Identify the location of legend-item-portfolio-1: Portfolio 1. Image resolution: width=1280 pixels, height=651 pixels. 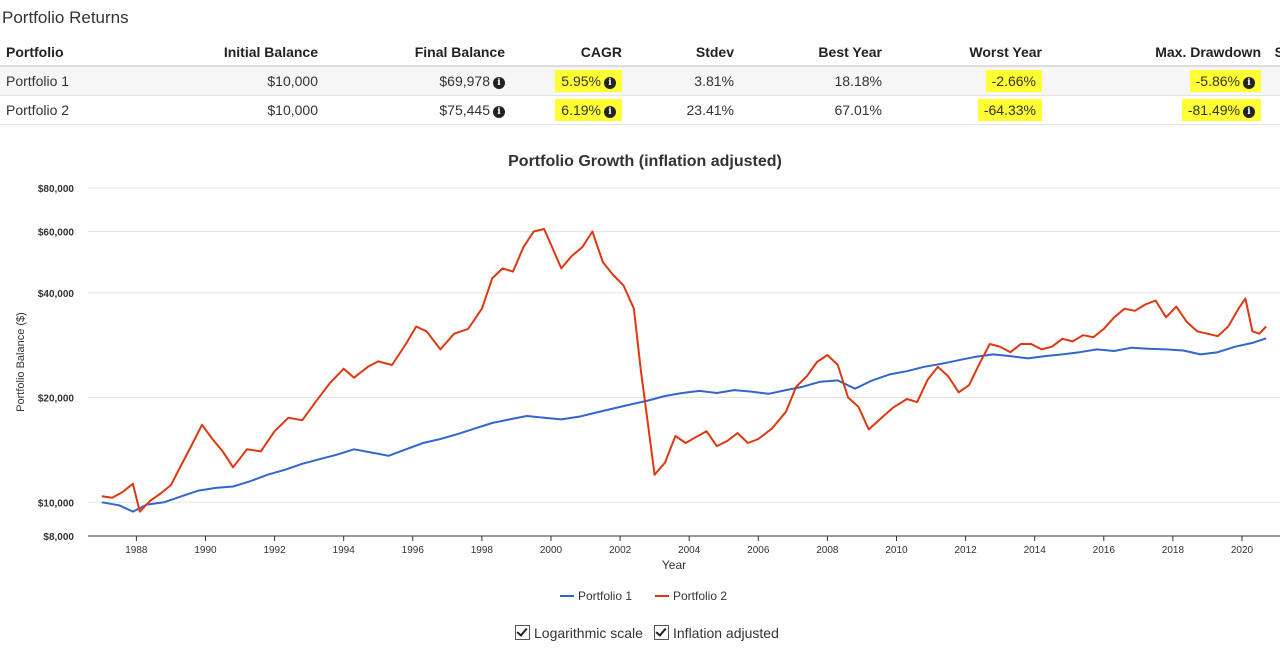
(596, 596).